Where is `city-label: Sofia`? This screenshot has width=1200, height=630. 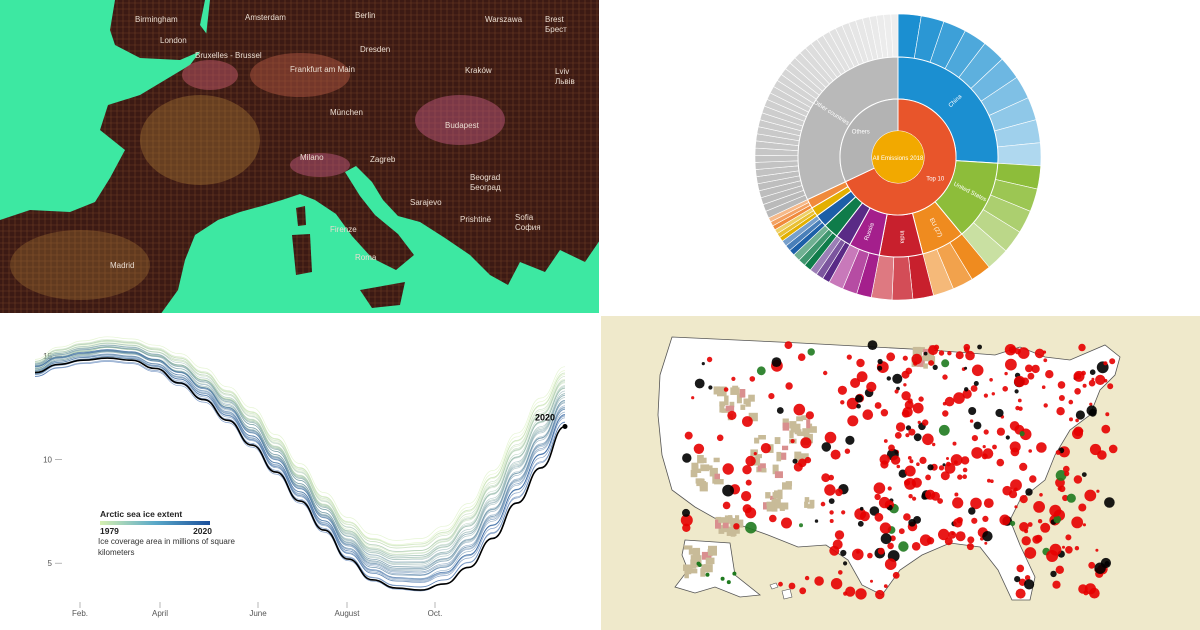
city-label: Sofia is located at coordinates (524, 217).